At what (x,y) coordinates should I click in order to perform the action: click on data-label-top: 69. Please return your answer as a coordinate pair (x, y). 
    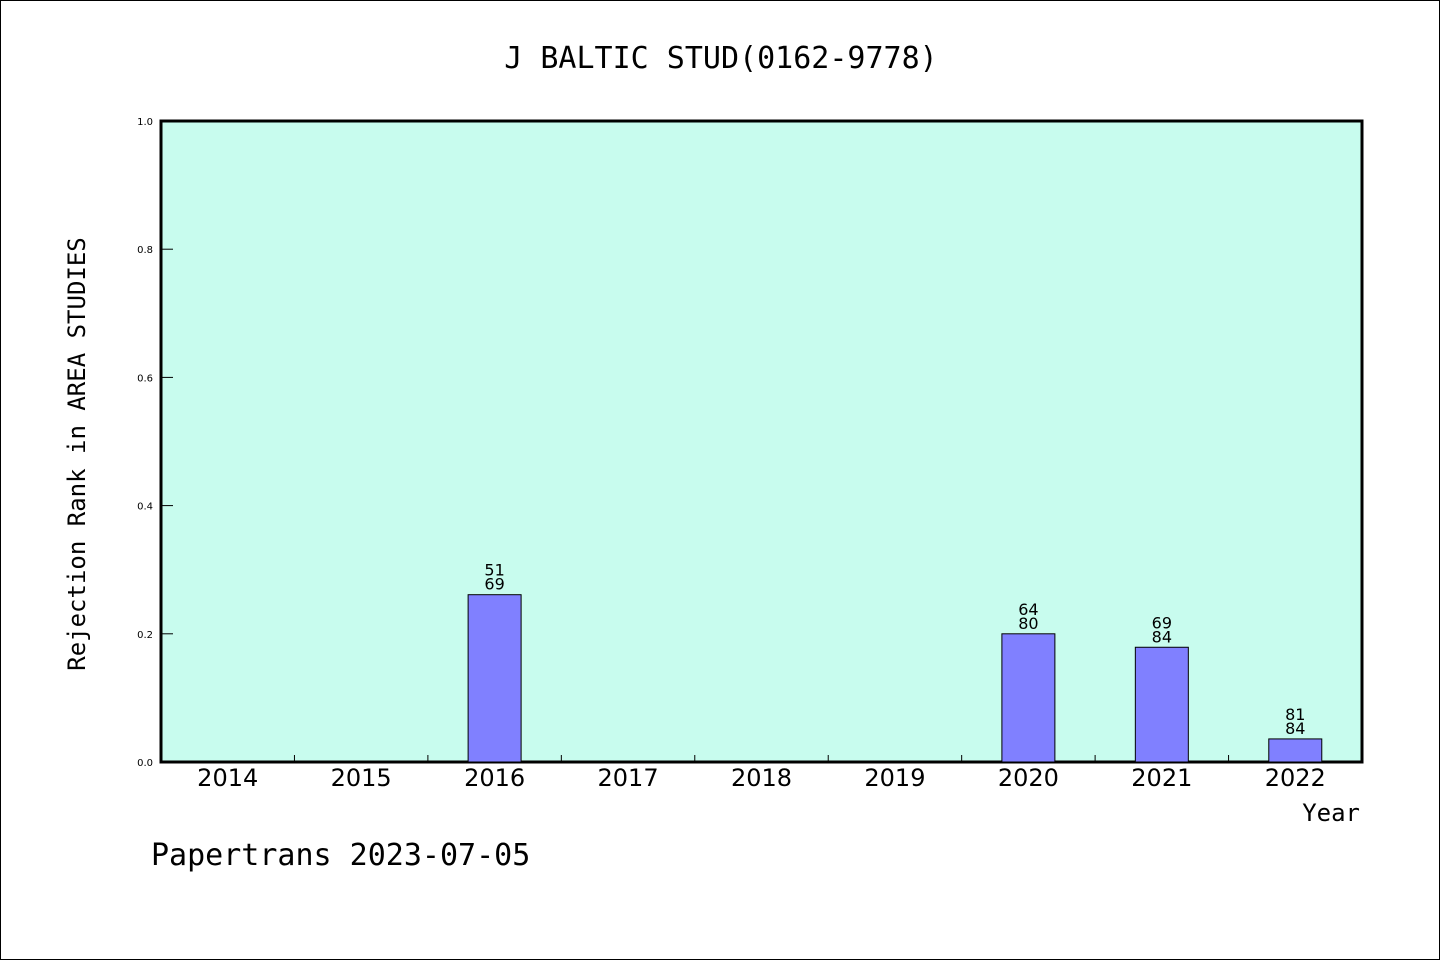
    Looking at the image, I should click on (1162, 622).